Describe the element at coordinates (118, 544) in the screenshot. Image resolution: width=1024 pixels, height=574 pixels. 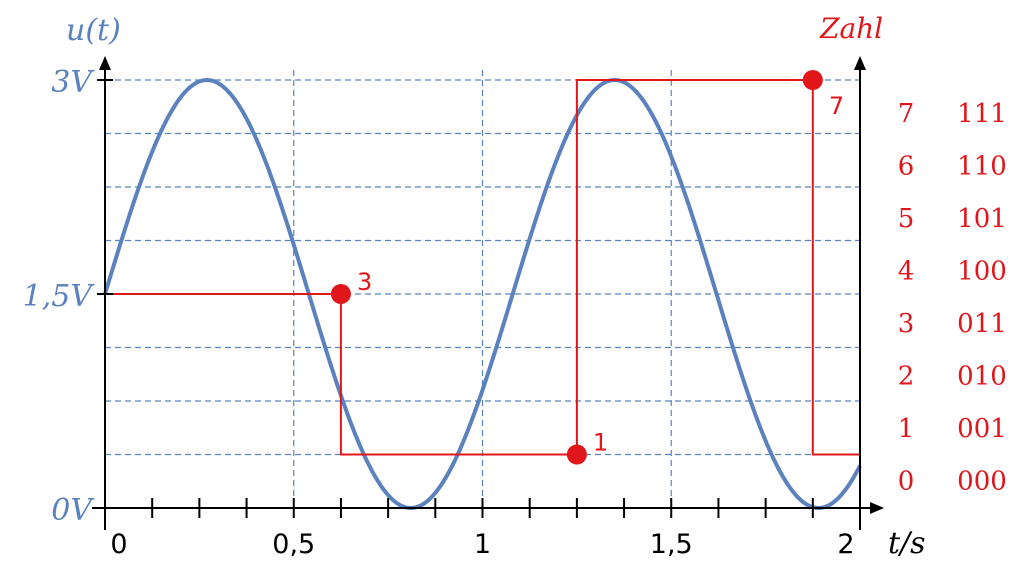
I see `x-tick-label: 0` at that location.